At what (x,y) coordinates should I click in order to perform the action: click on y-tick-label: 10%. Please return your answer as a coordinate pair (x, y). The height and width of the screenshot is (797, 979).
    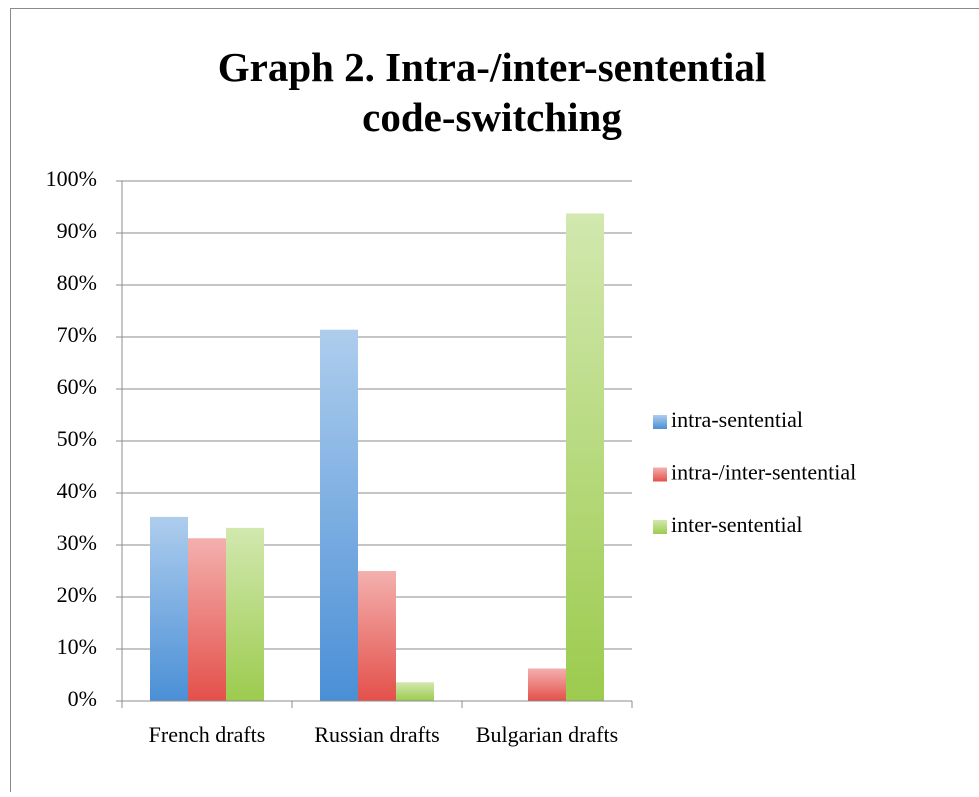
    Looking at the image, I should click on (77, 646).